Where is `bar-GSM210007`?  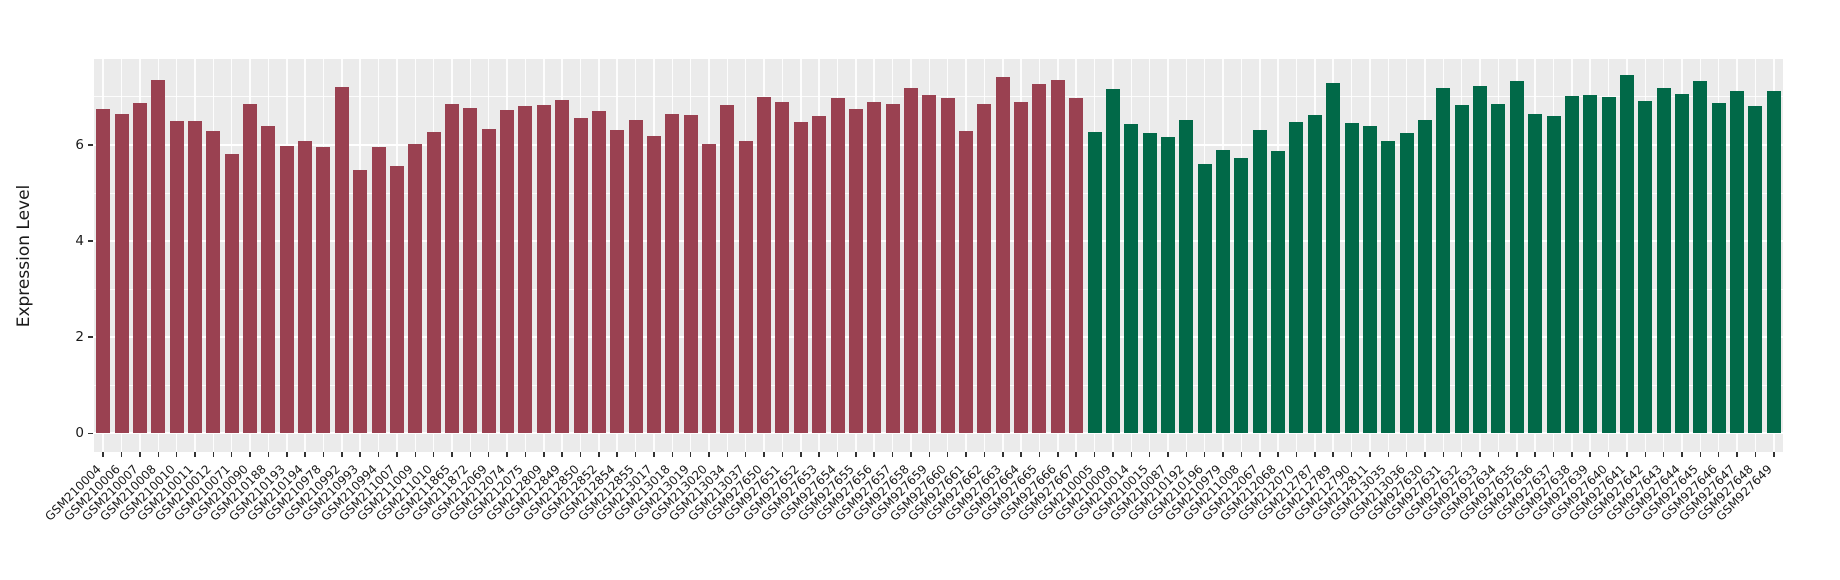
bar-GSM210007 is located at coordinates (139, 268).